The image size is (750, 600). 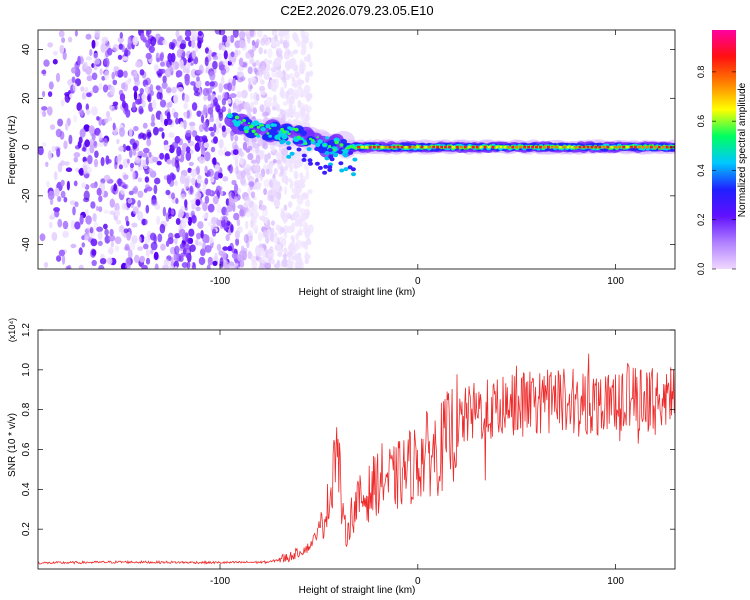 What do you see at coordinates (742, 149) in the screenshot?
I see `colorbar-label: Normalized spectral amplitude` at bounding box center [742, 149].